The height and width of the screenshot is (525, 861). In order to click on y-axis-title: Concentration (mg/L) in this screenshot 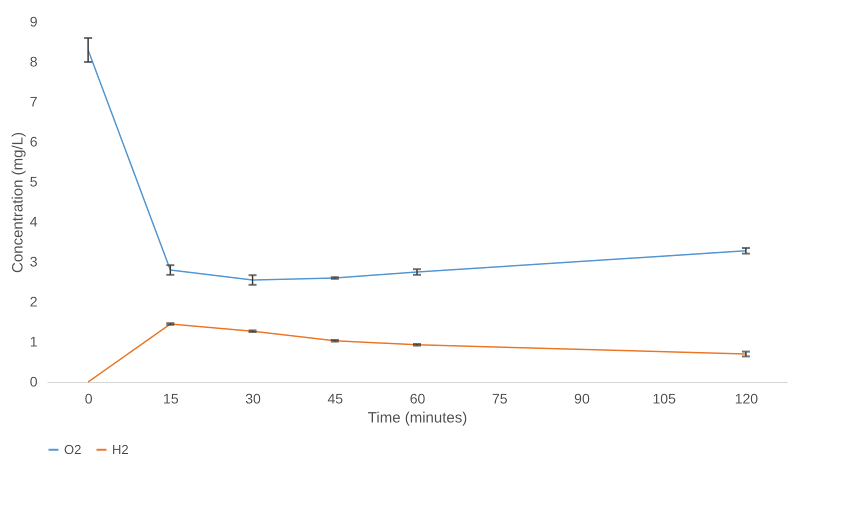, I will do `click(18, 202)`.